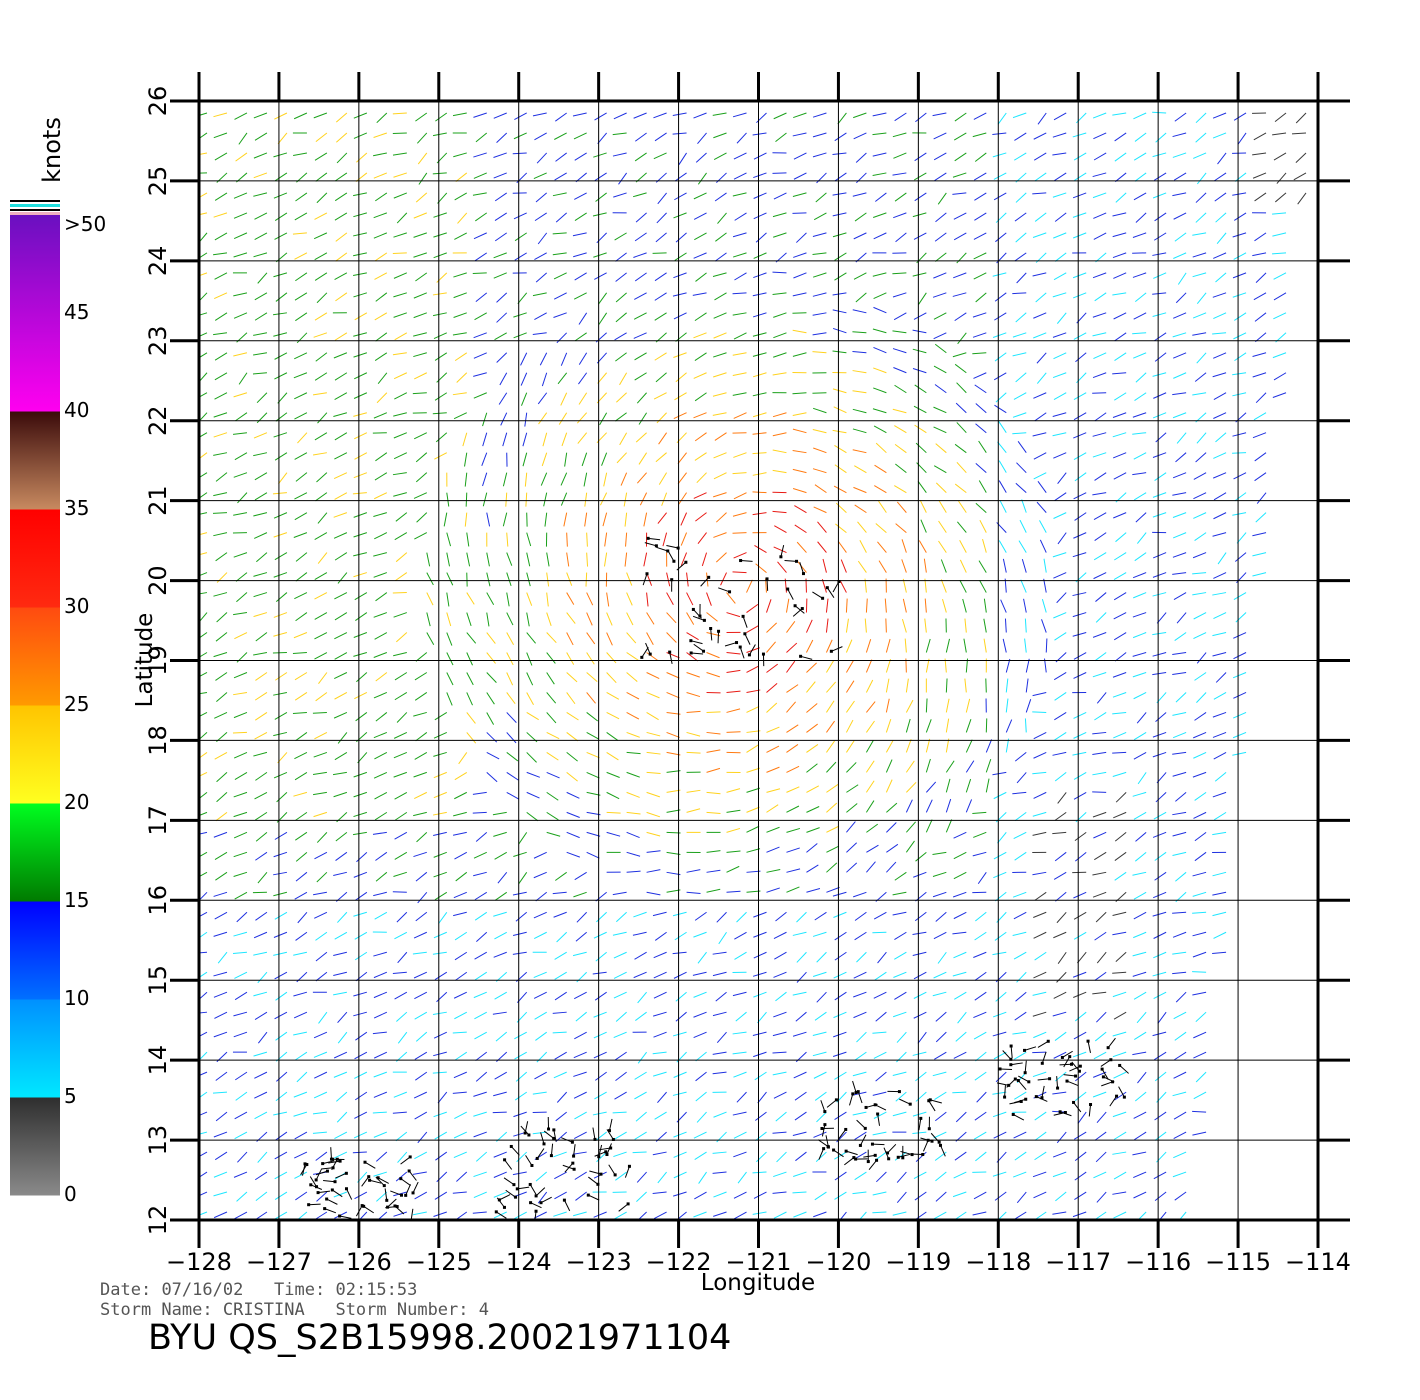  What do you see at coordinates (76, 410) in the screenshot?
I see `colorbar-tick-label: 40` at bounding box center [76, 410].